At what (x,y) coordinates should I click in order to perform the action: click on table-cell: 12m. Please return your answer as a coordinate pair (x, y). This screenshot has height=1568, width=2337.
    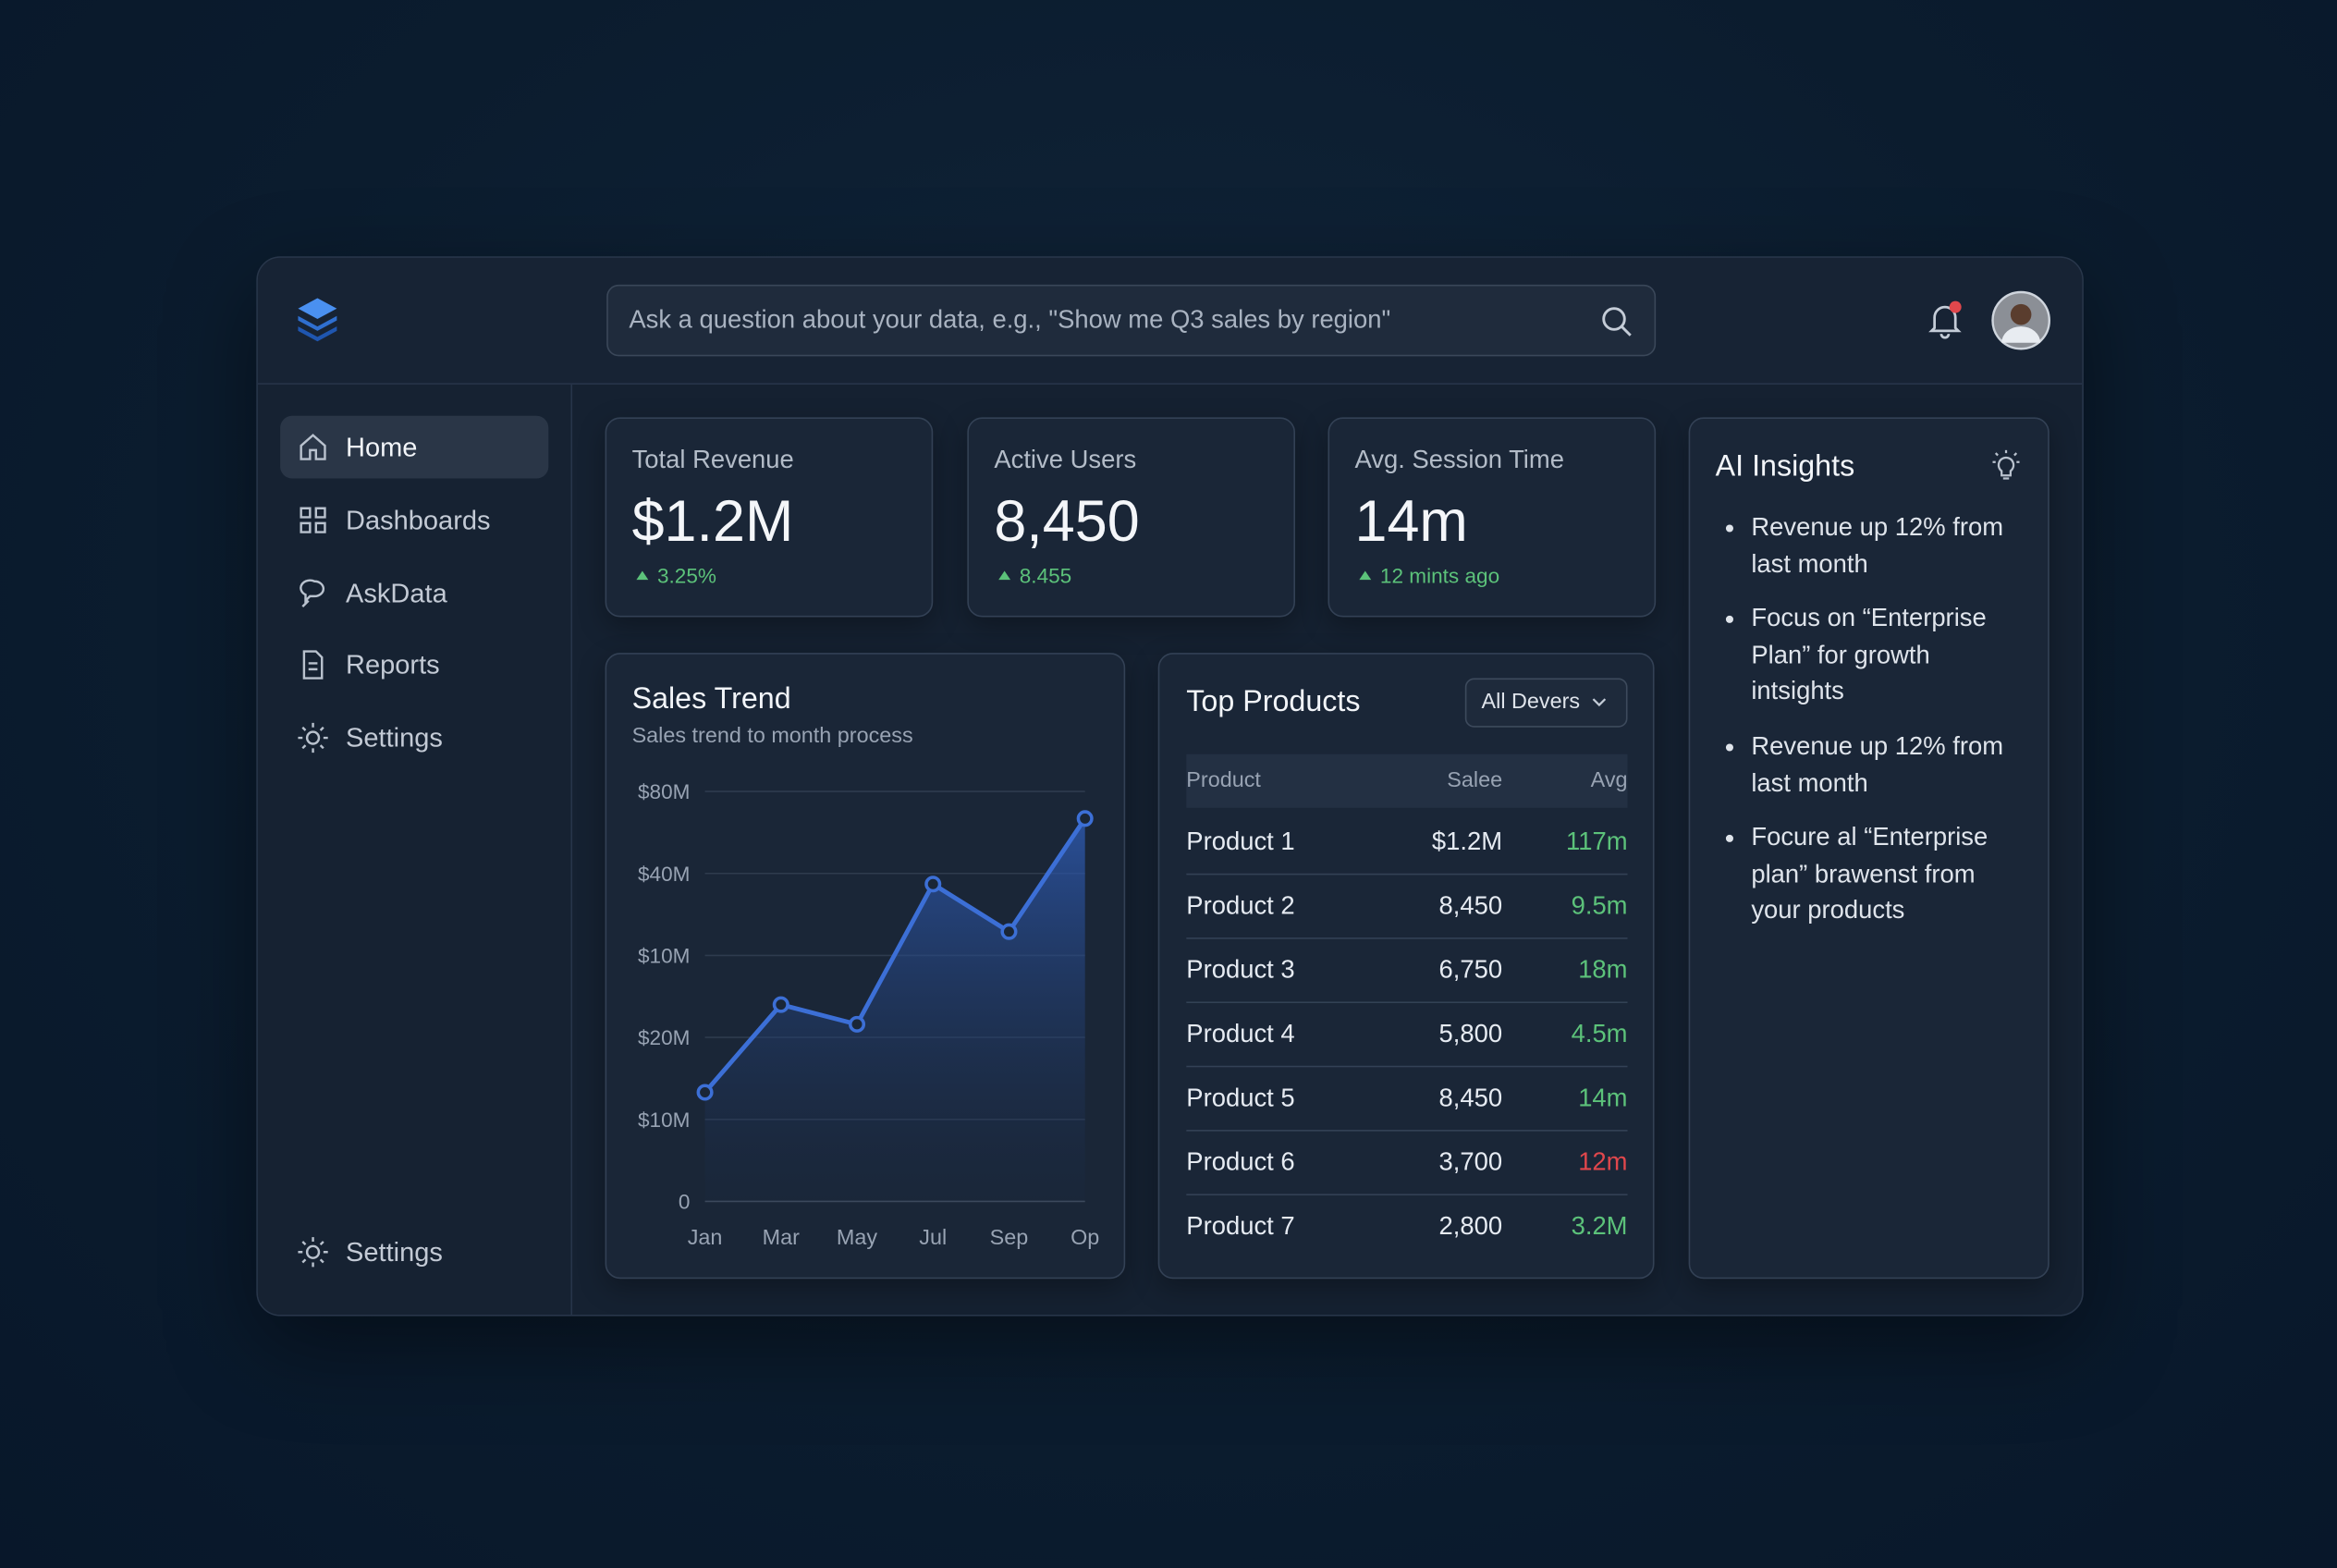
    Looking at the image, I should click on (1603, 1162).